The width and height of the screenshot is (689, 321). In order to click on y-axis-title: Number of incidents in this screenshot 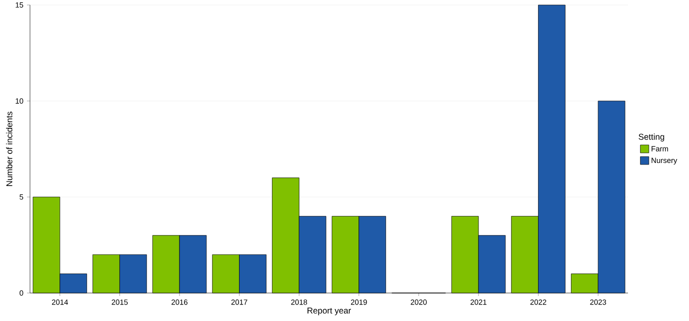, I will do `click(9, 149)`.